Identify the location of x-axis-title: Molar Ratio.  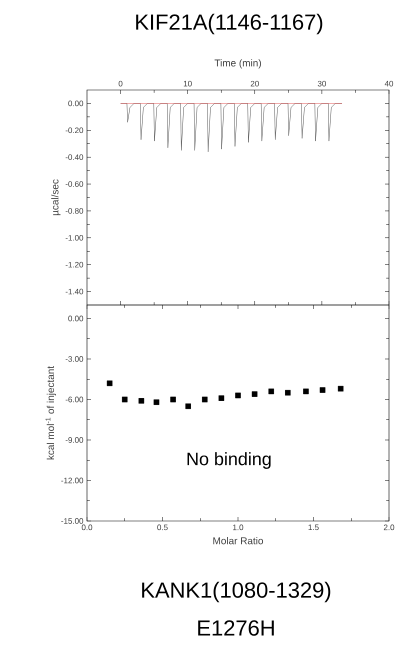
(238, 540).